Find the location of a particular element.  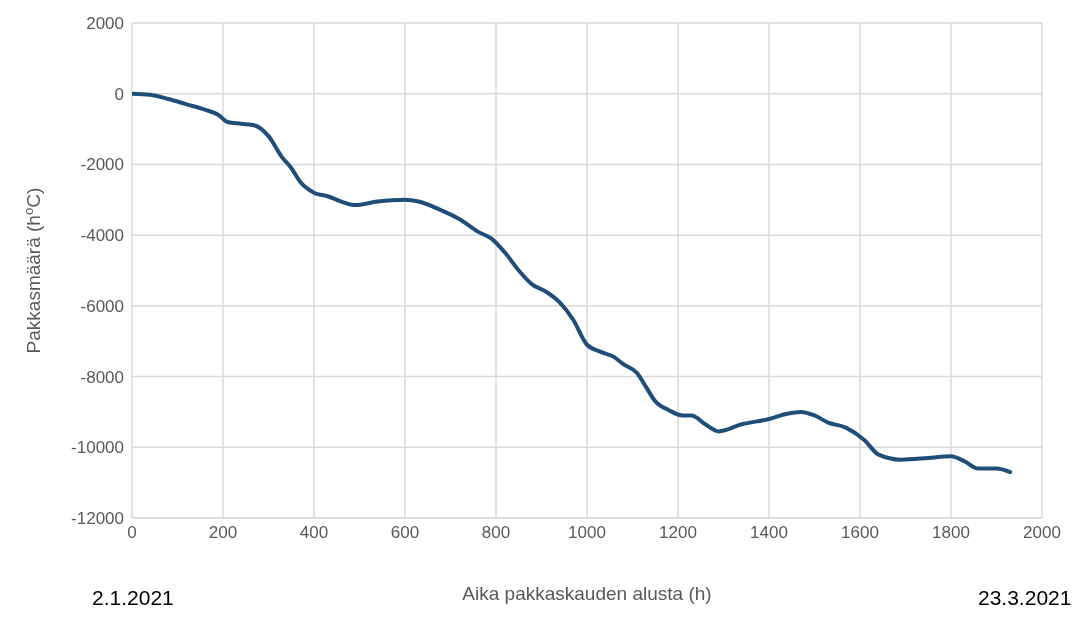

x-tick-label: 2000 is located at coordinates (1042, 533).